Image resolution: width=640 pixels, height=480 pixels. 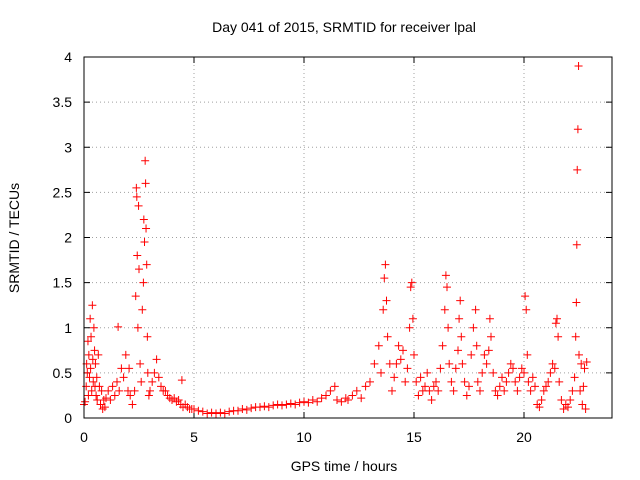 I want to click on x-tick-label: 20, so click(x=524, y=437).